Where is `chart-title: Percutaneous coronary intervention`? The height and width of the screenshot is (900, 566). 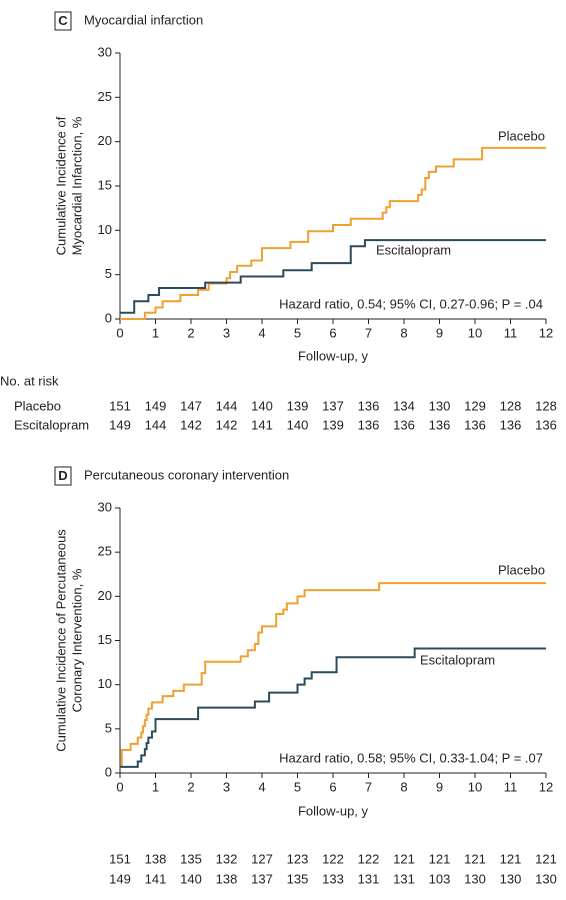
chart-title: Percutaneous coronary intervention is located at coordinates (186, 474).